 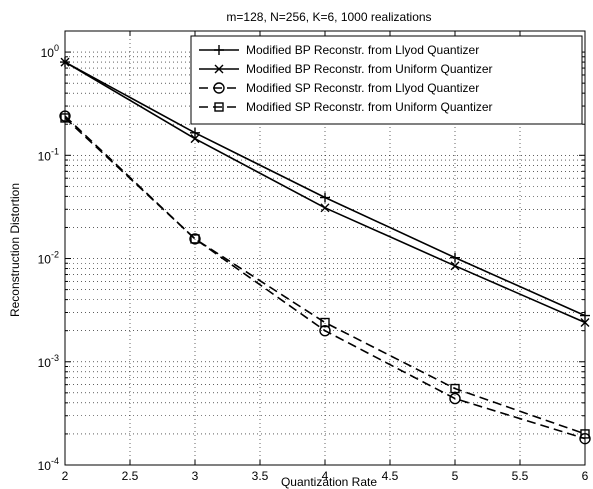 What do you see at coordinates (48, 464) in the screenshot?
I see `y-tick-label: 10⁻⁴` at bounding box center [48, 464].